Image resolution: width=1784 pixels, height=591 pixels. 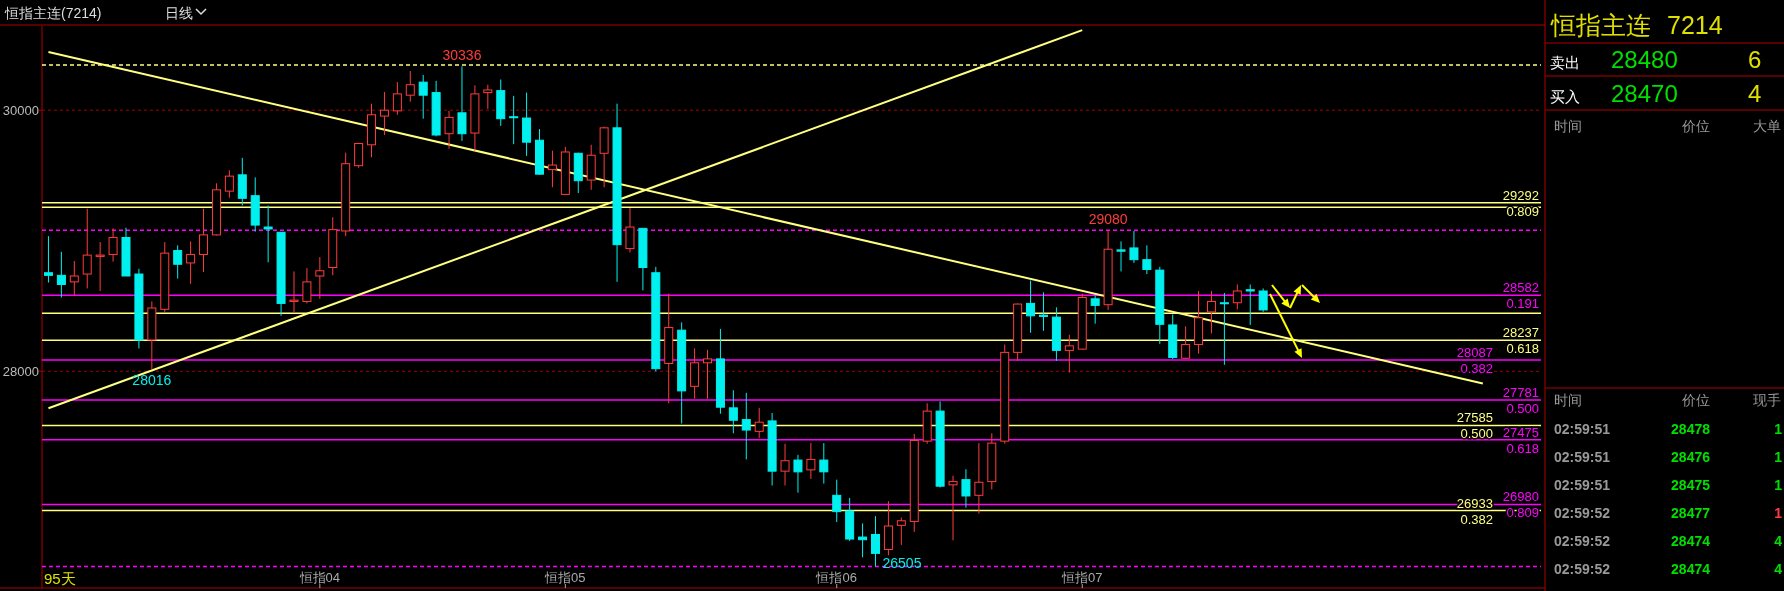 What do you see at coordinates (1600, 25) in the screenshot?
I see `text: 恒指主连` at bounding box center [1600, 25].